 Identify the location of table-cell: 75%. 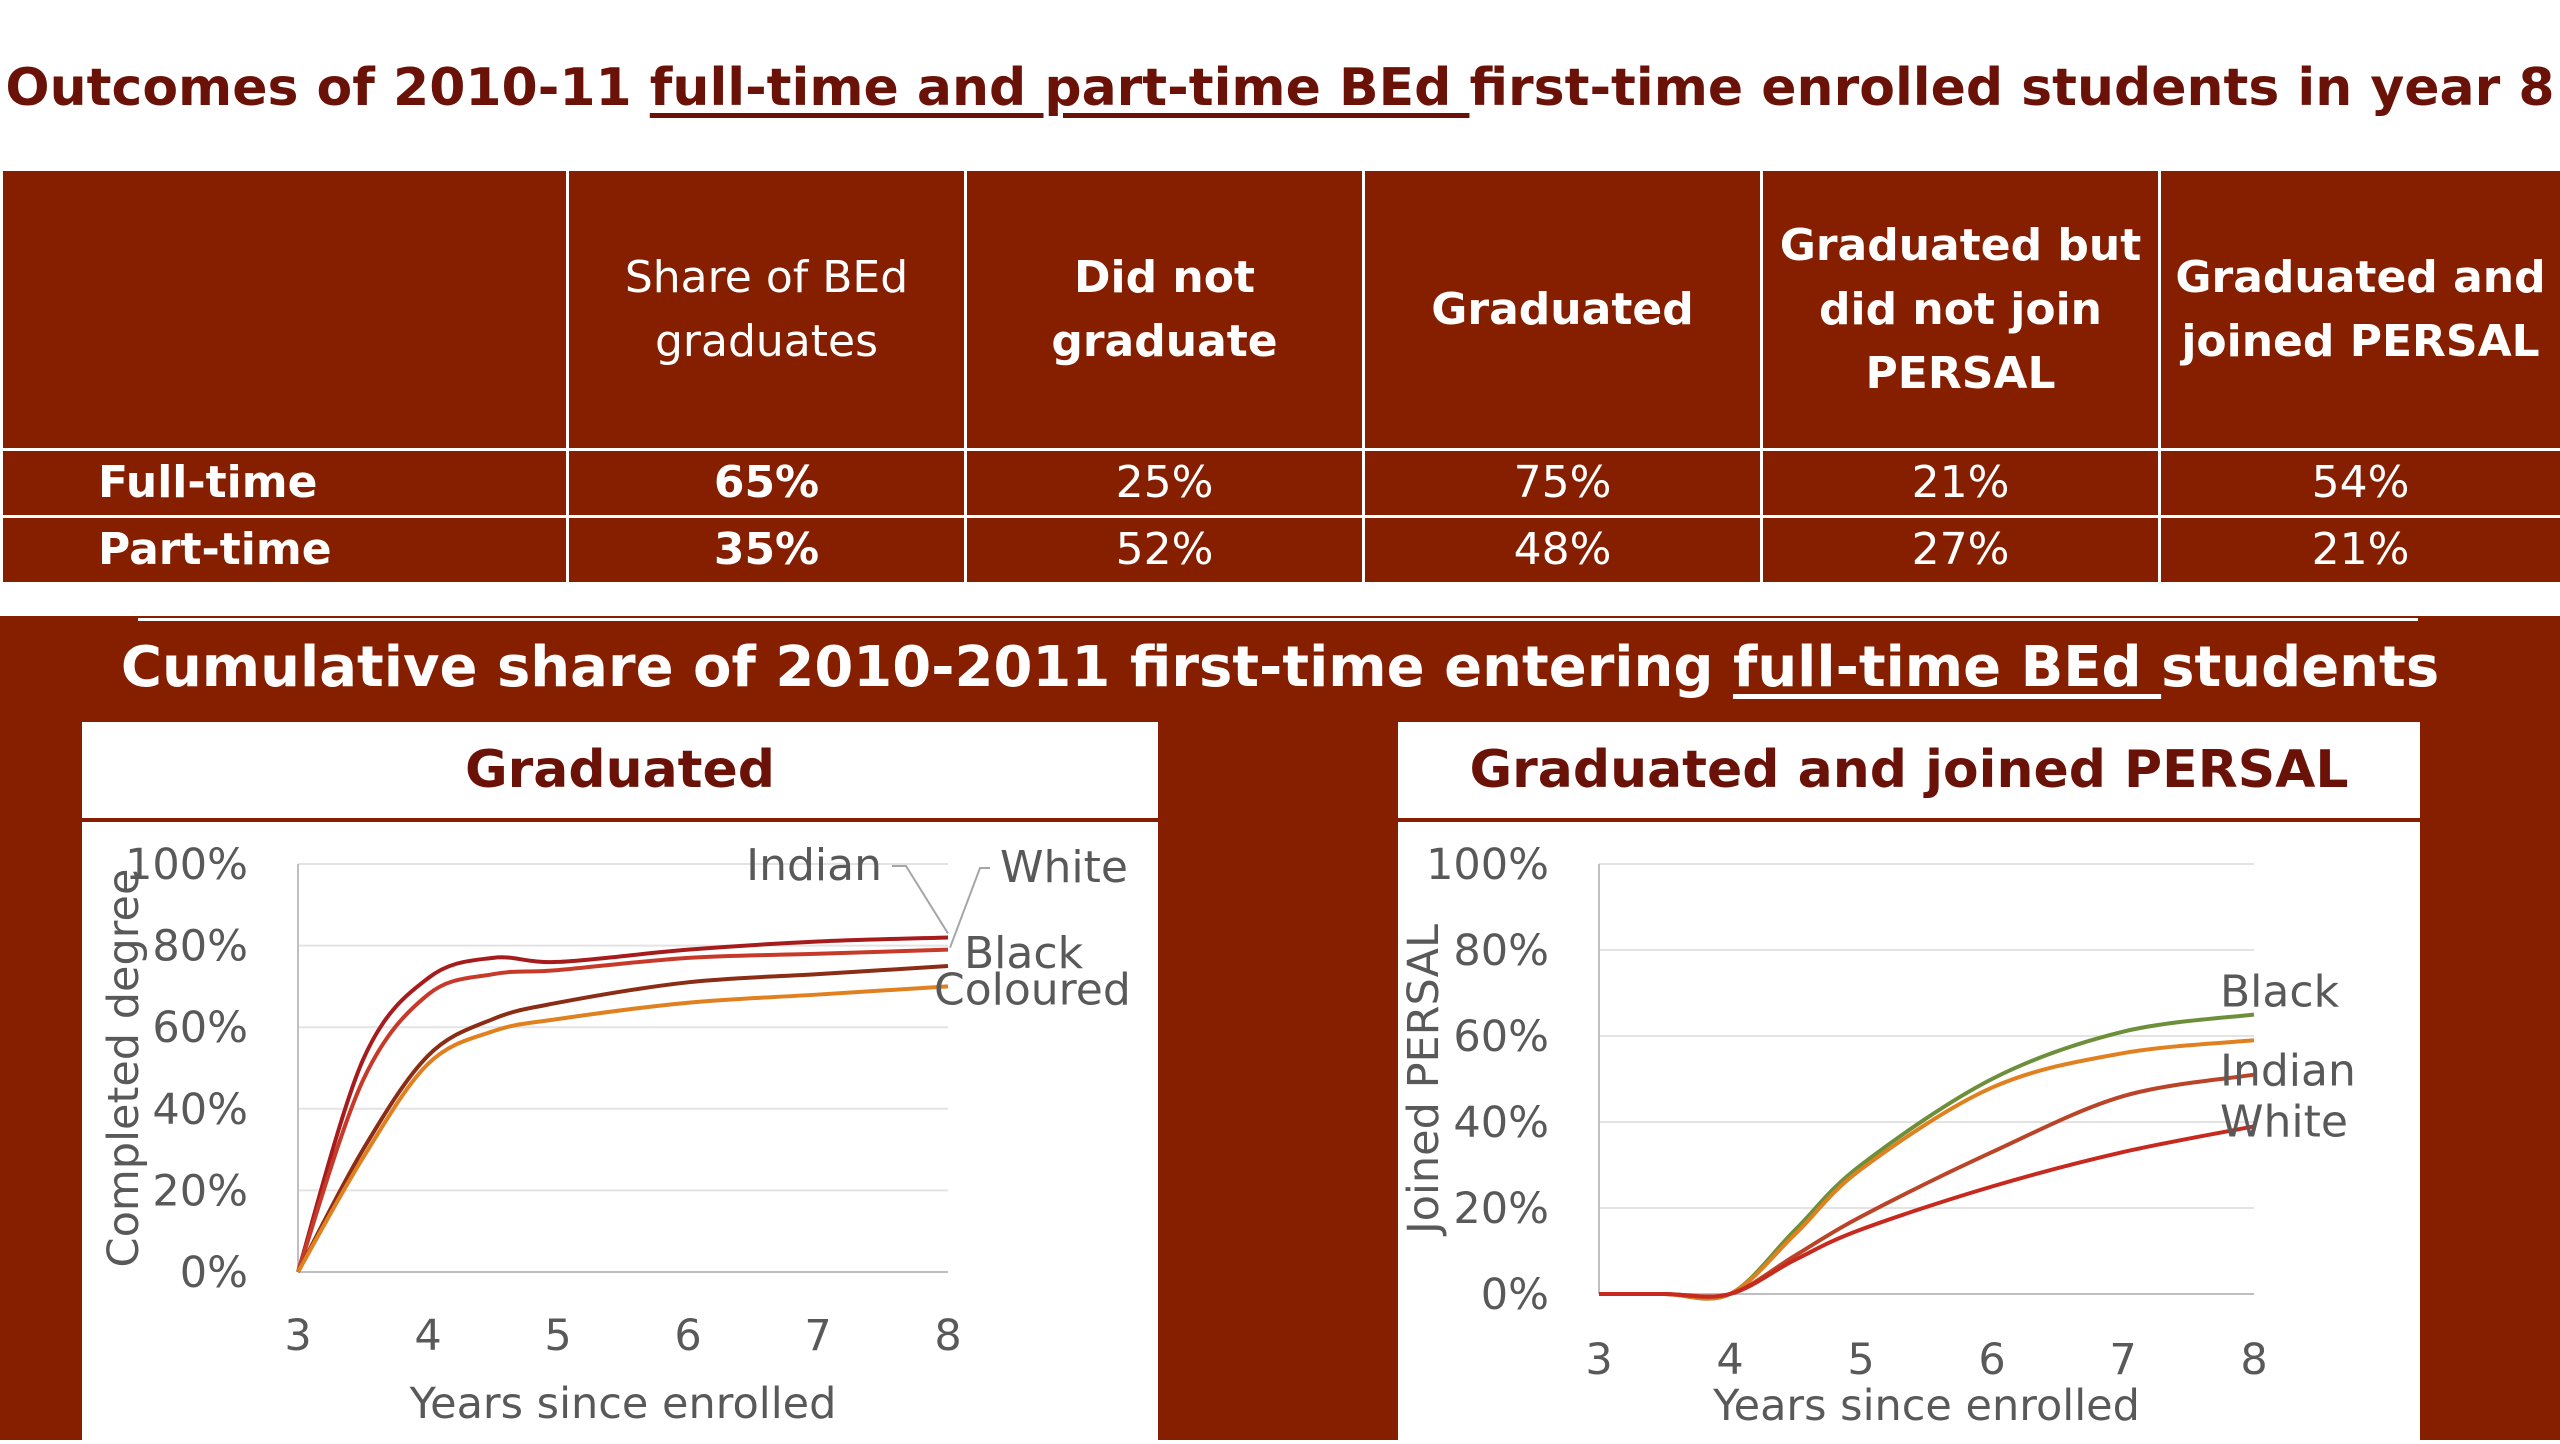
(1563, 483).